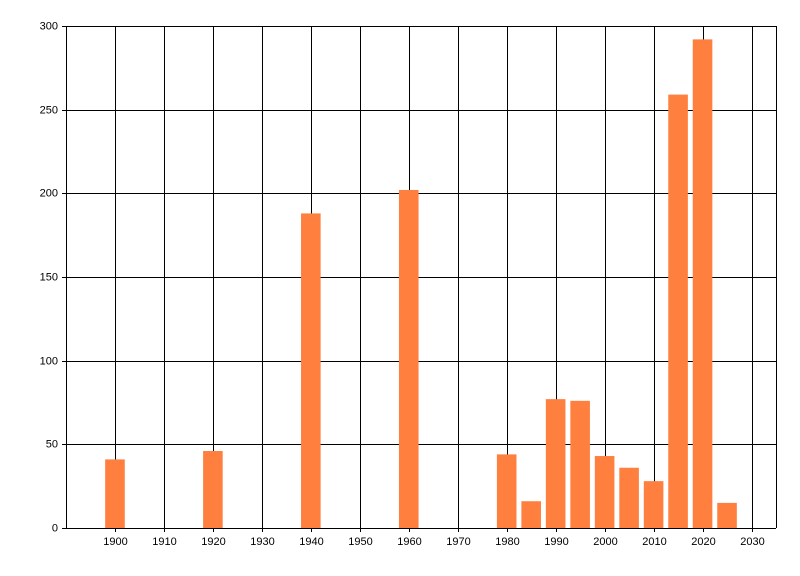 The width and height of the screenshot is (800, 576). Describe the element at coordinates (654, 542) in the screenshot. I see `x-tick-label: 2010` at that location.